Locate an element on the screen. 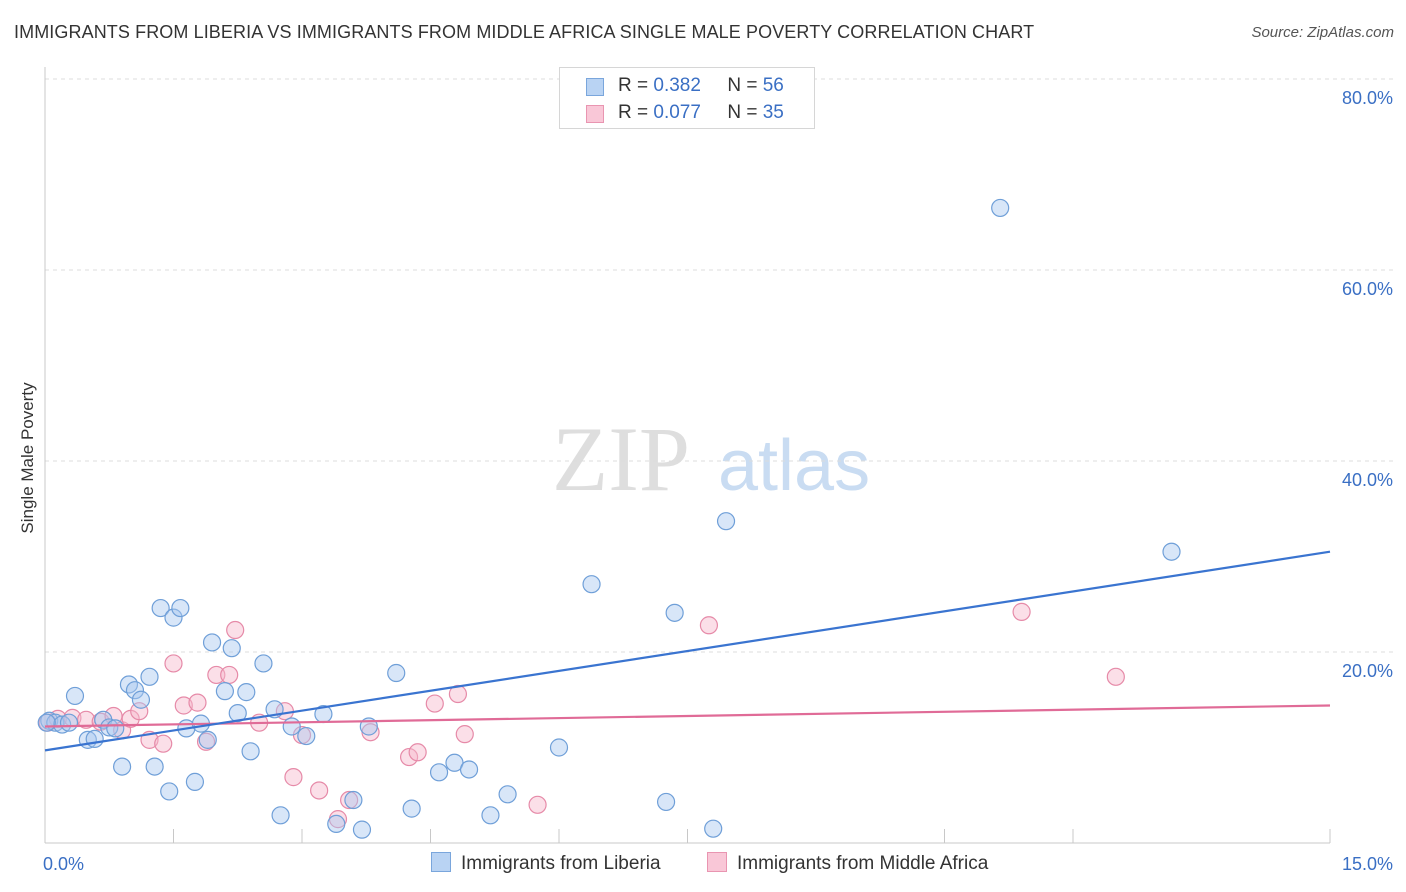  watermark-zip: ZIP is located at coordinates (621, 459).